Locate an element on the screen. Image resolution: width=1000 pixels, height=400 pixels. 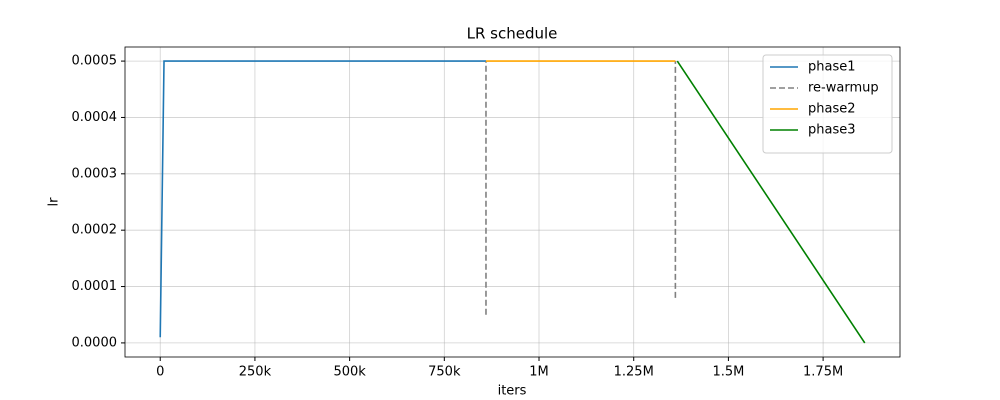
y-tick-label: 0.0003 is located at coordinates (95, 173).